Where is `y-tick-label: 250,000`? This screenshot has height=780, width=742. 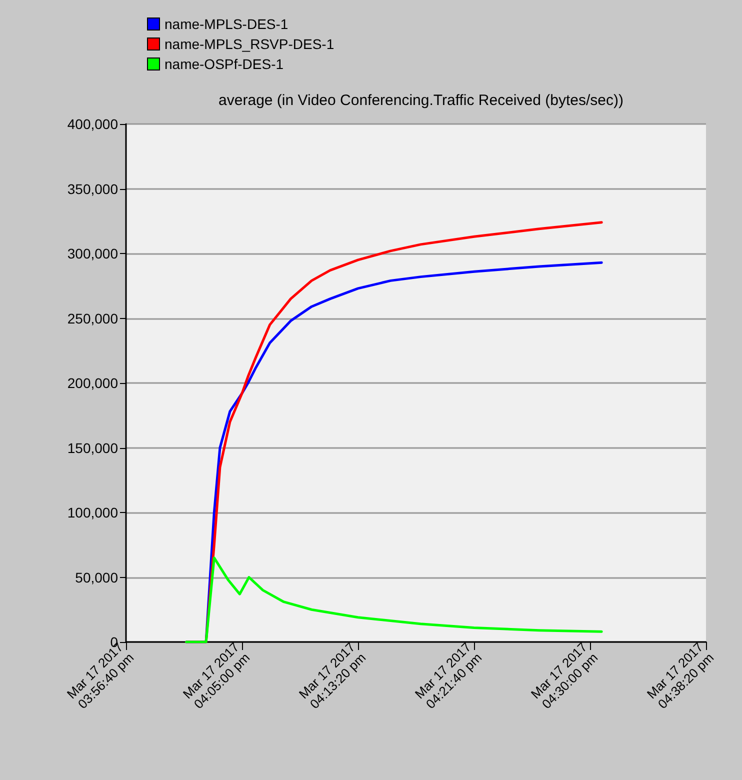 y-tick-label: 250,000 is located at coordinates (92, 318).